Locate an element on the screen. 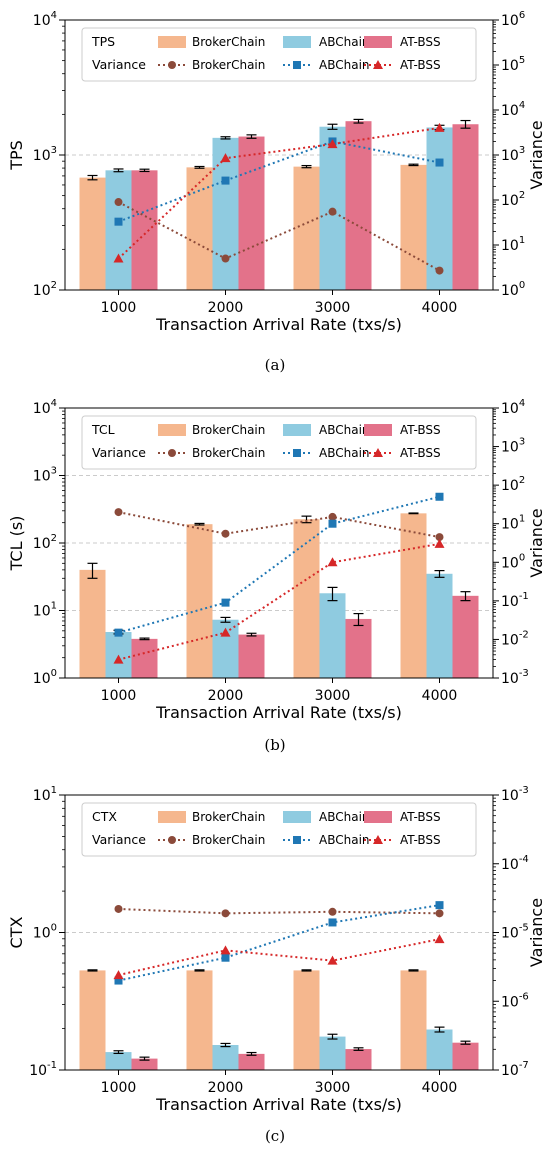 This screenshot has height=1159, width=550. y2-tick-label: 10⁻¹ is located at coordinates (515, 600).